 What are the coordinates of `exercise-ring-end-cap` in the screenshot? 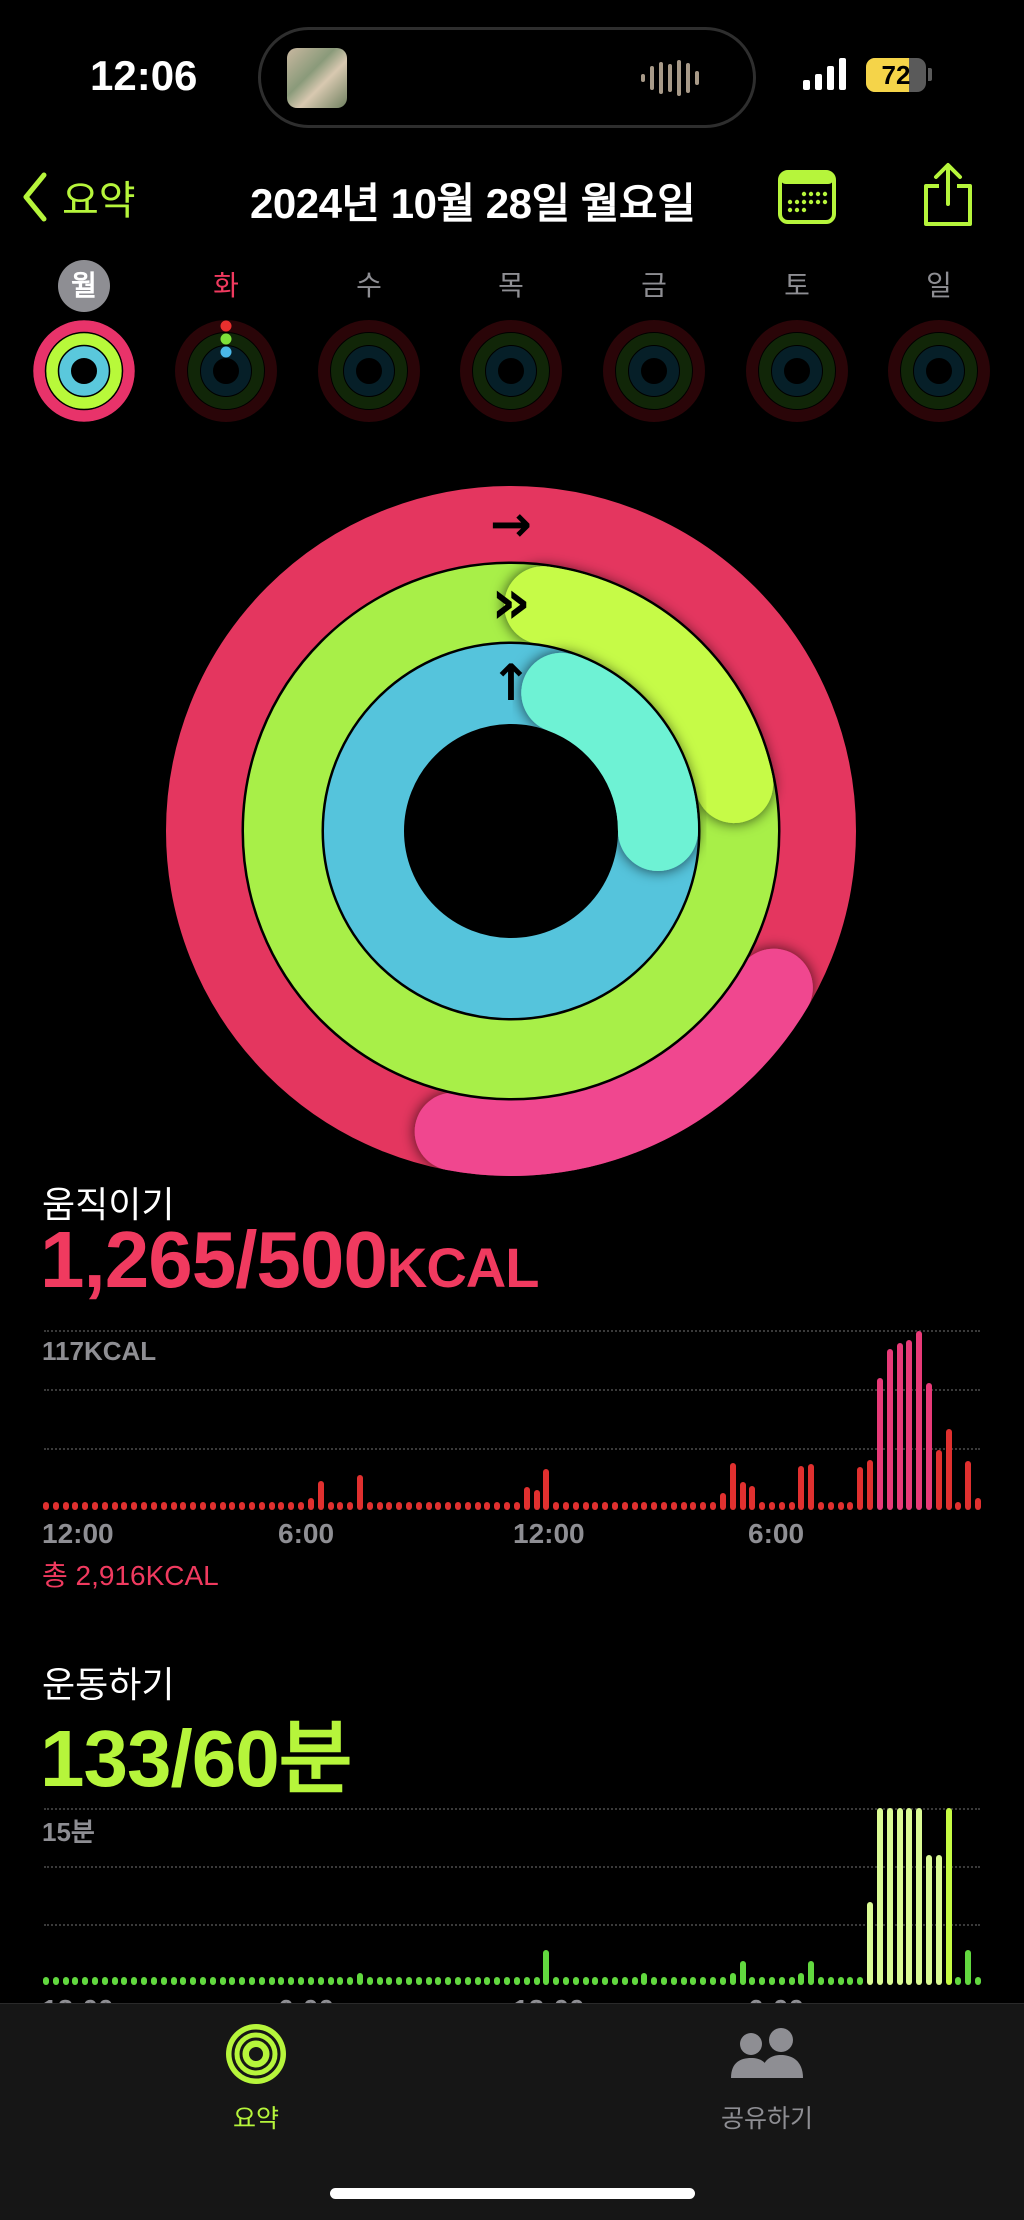 It's located at (639, 695).